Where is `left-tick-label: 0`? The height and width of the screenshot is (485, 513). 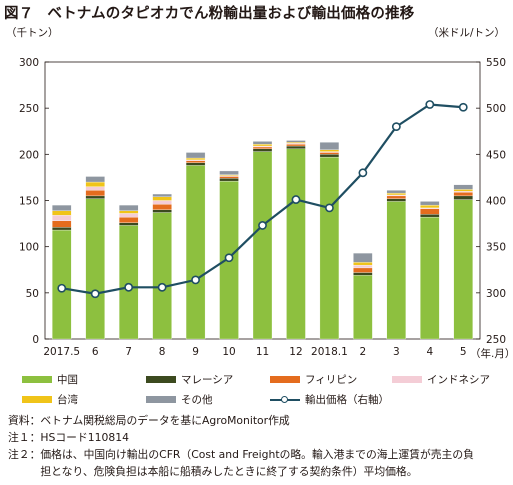
left-tick-label: 0 is located at coordinates (35, 340).